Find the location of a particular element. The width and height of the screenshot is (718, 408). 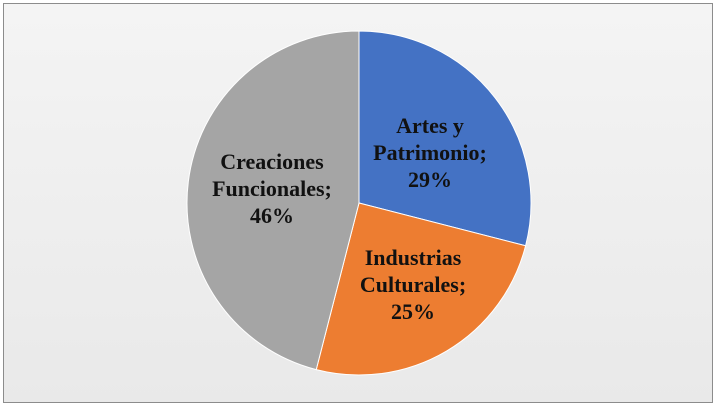

data-label-artes-y-patrimonio: Artes y Patrimonio; 29% is located at coordinates (430, 152).